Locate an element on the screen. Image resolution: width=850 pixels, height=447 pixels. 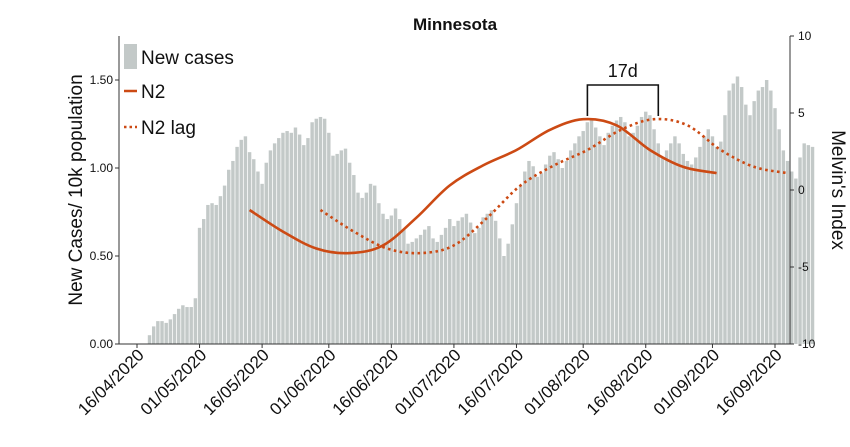
x-tick-label: 16/05/2020 is located at coordinates (236, 382).